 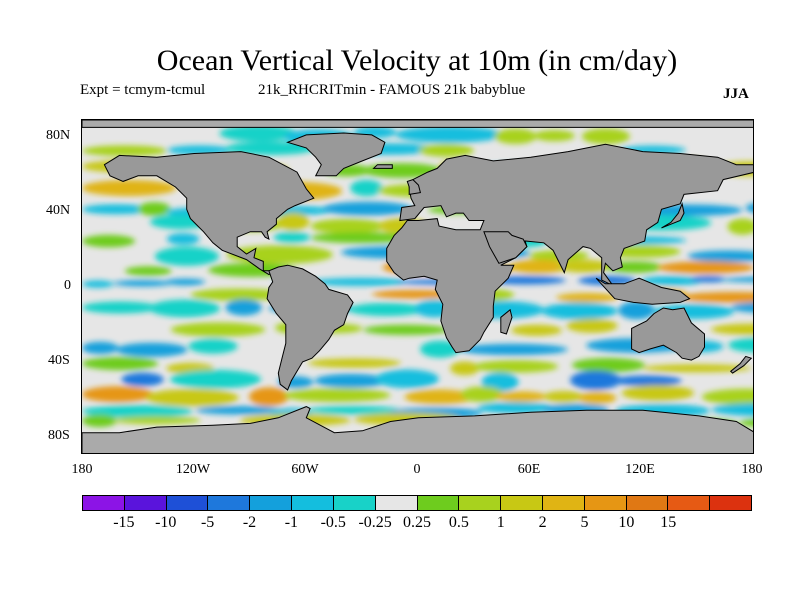 I want to click on colorbar, so click(x=417, y=503).